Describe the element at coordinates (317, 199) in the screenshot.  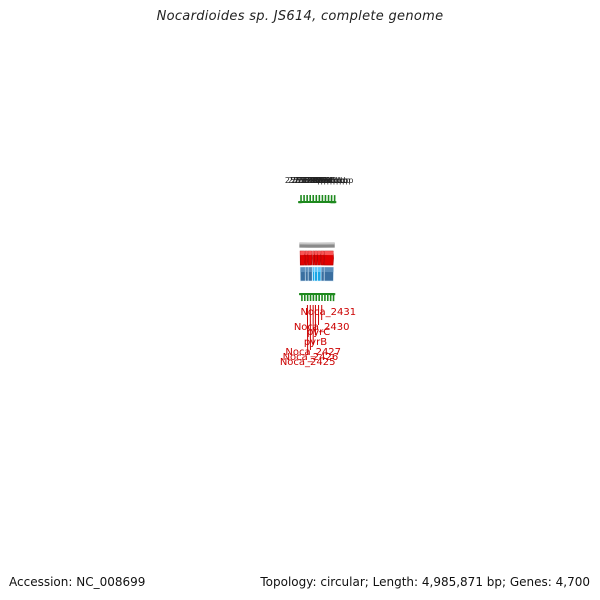
I see `ruler-ticks` at that location.